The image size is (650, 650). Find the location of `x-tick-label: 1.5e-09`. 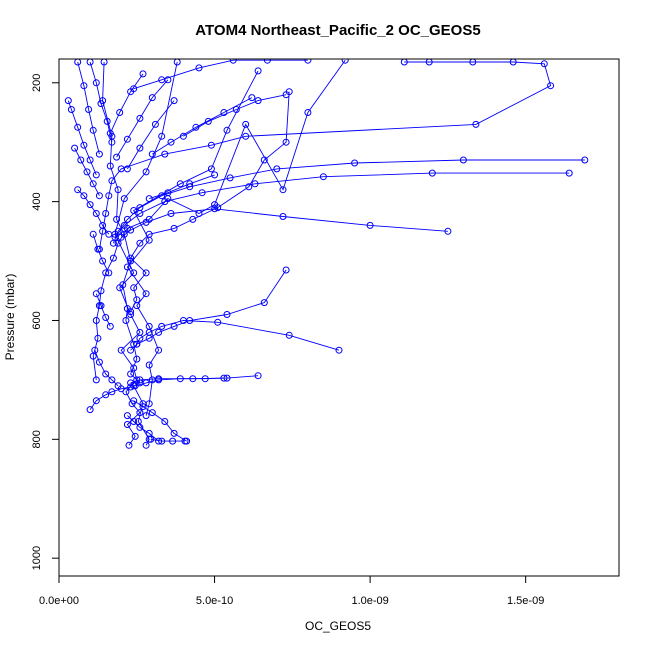

x-tick-label: 1.5e-09 is located at coordinates (525, 601).